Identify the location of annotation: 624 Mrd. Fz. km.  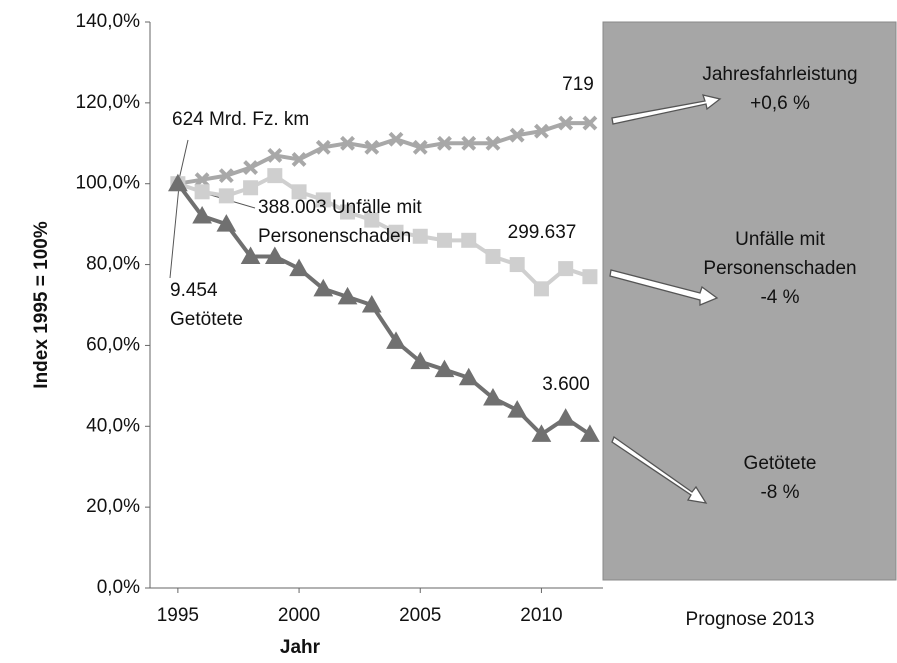
(240, 119).